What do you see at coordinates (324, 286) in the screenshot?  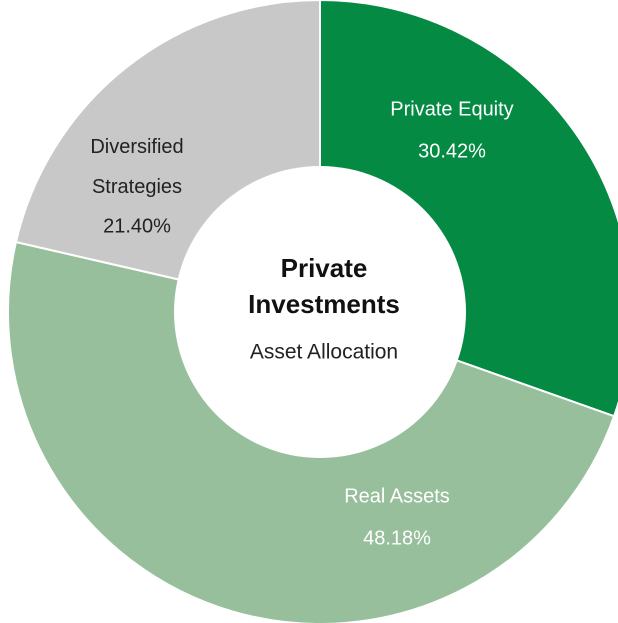 I see `chart-title: Private Investments` at bounding box center [324, 286].